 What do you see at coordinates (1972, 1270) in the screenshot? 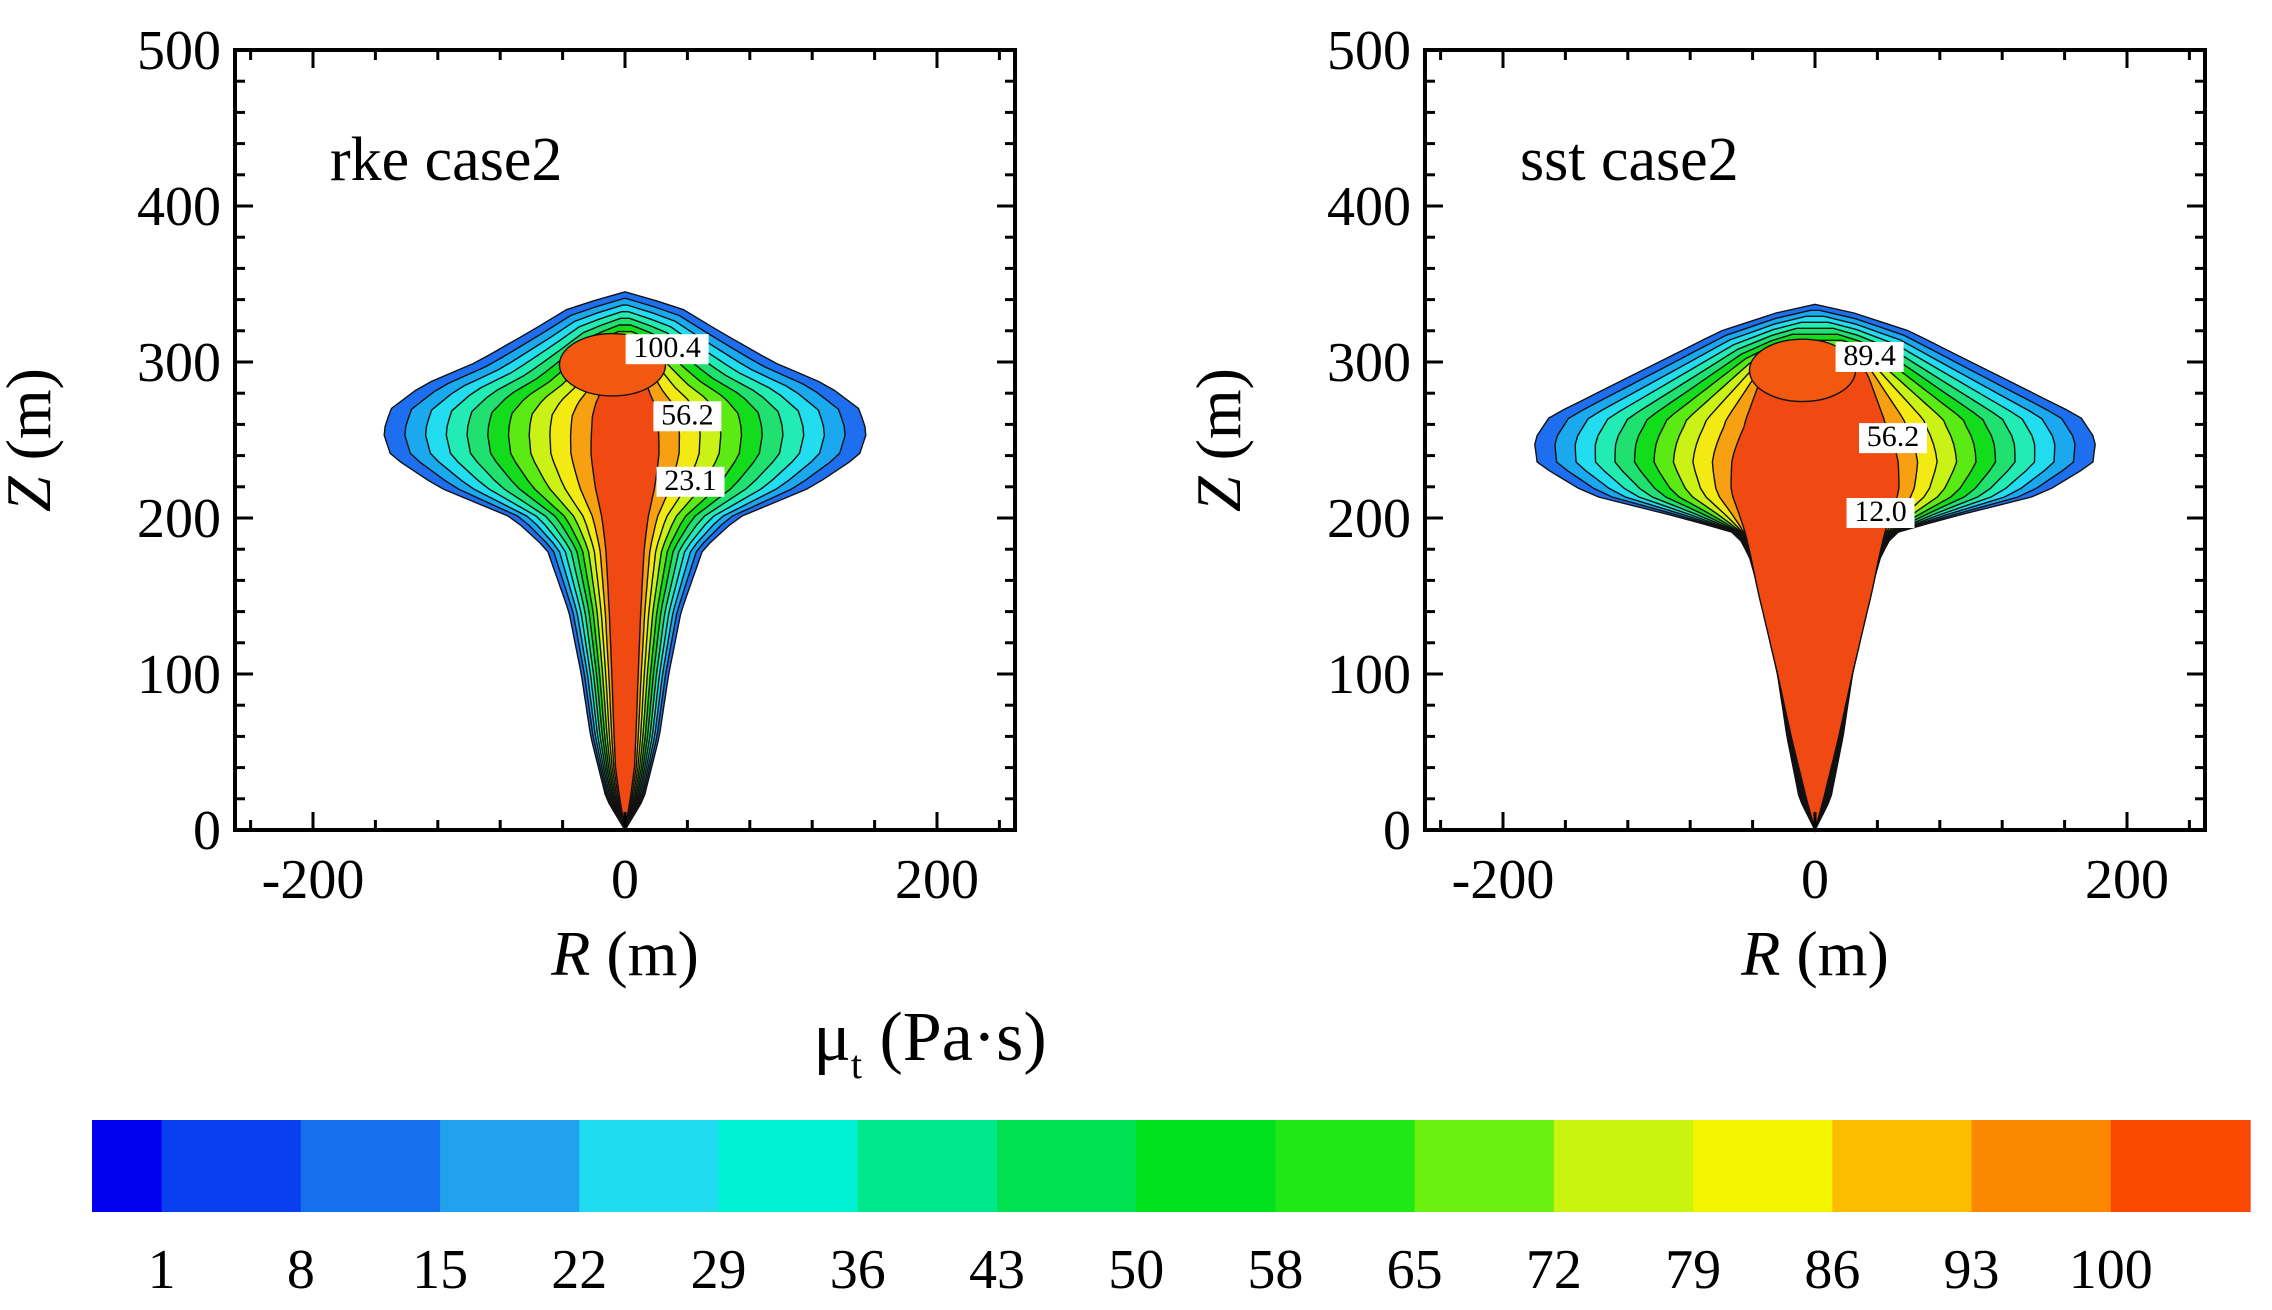
I see `colorbar-tick-label: 93` at bounding box center [1972, 1270].